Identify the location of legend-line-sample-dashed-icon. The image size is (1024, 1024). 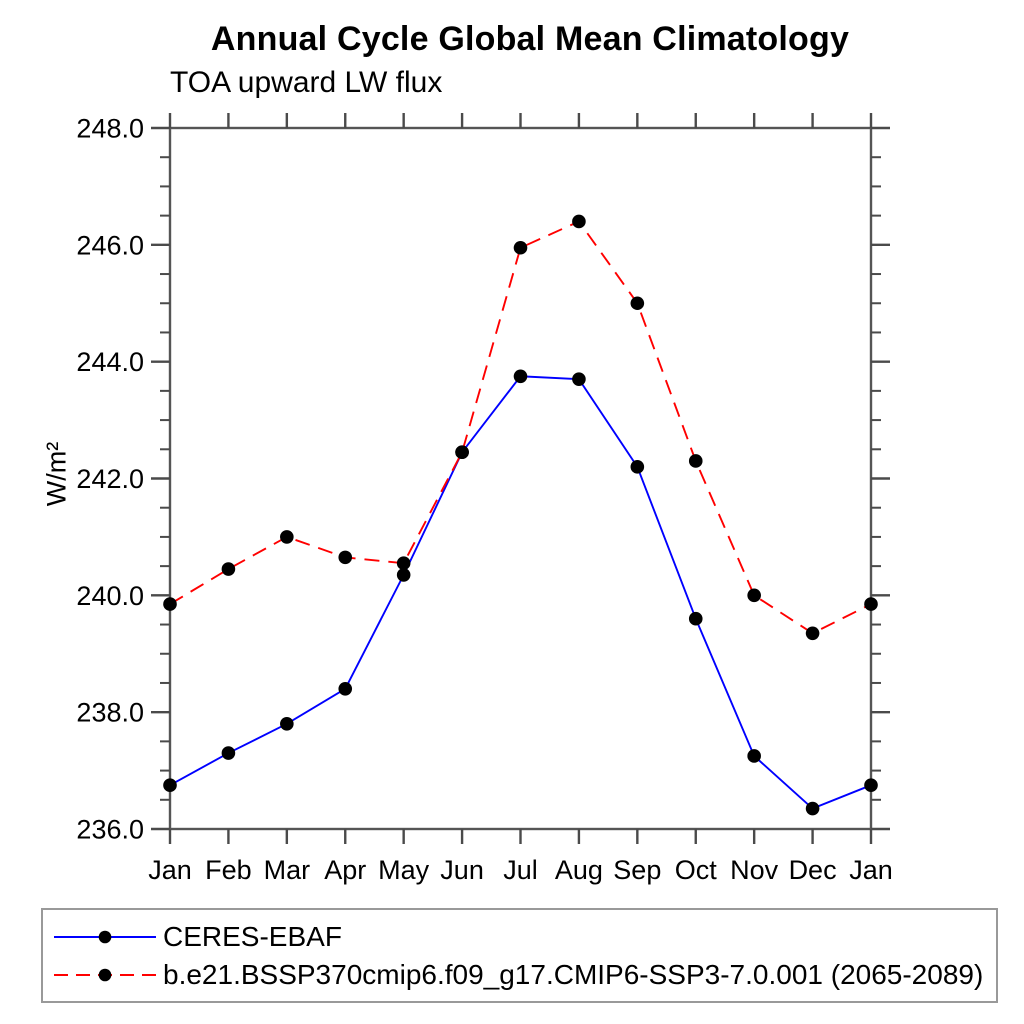
(105, 974).